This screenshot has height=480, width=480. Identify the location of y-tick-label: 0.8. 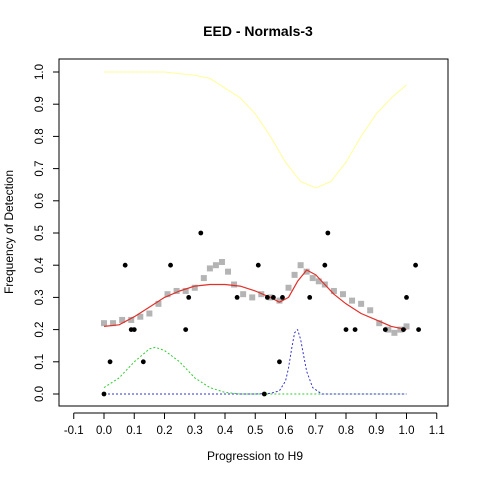
(40, 136).